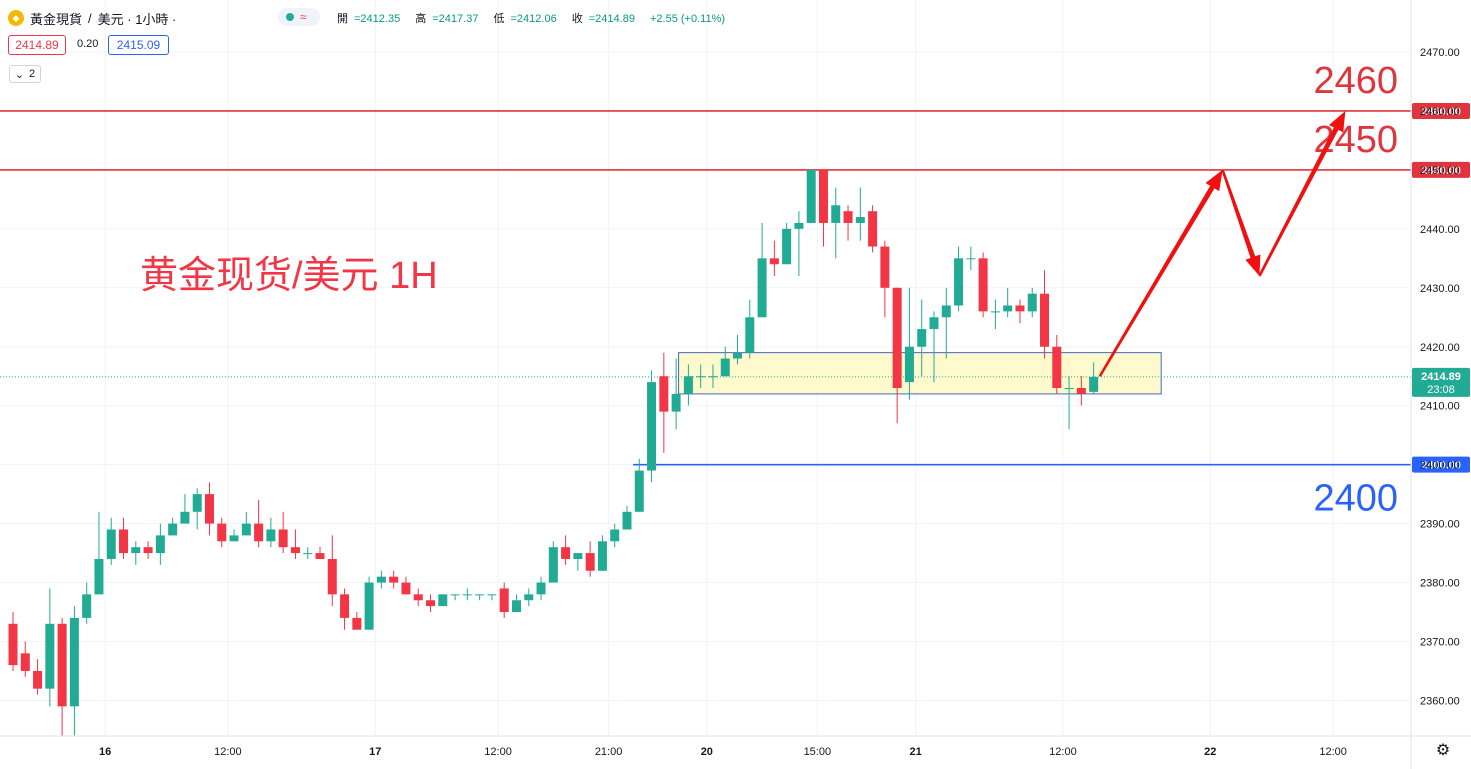  I want to click on price-tick-label: 2450.00, so click(1440, 171).